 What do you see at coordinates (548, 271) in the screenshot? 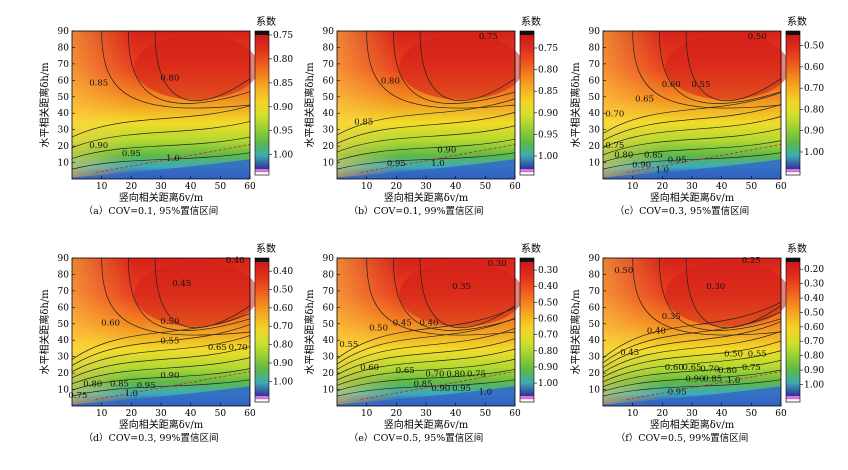
I see `colorbar-tick-label: 0.30` at bounding box center [548, 271].